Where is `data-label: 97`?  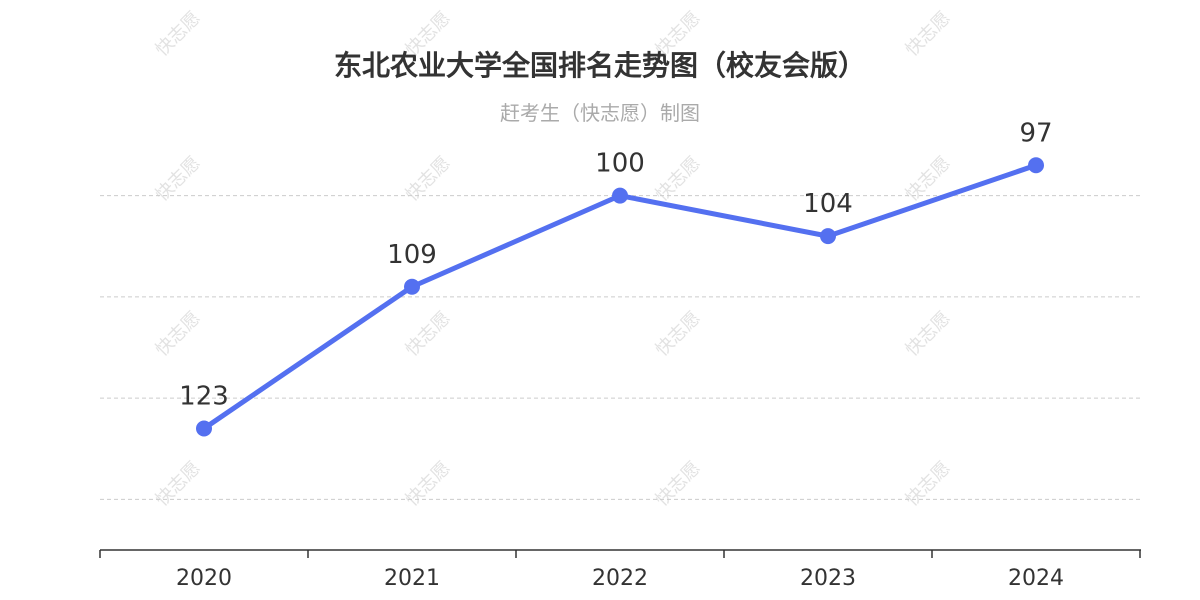
data-label: 97 is located at coordinates (1035, 133).